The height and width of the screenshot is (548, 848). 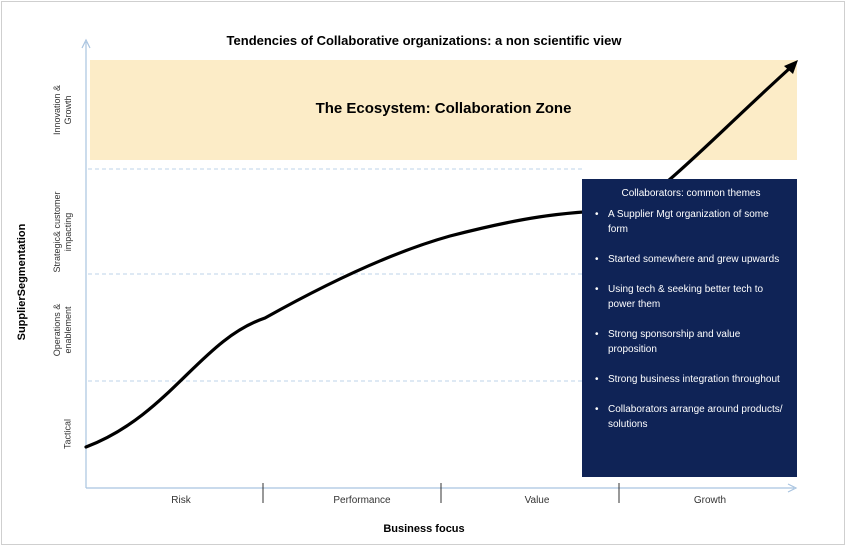 I want to click on y-tick-label: Operations & enablement, so click(x=62, y=330).